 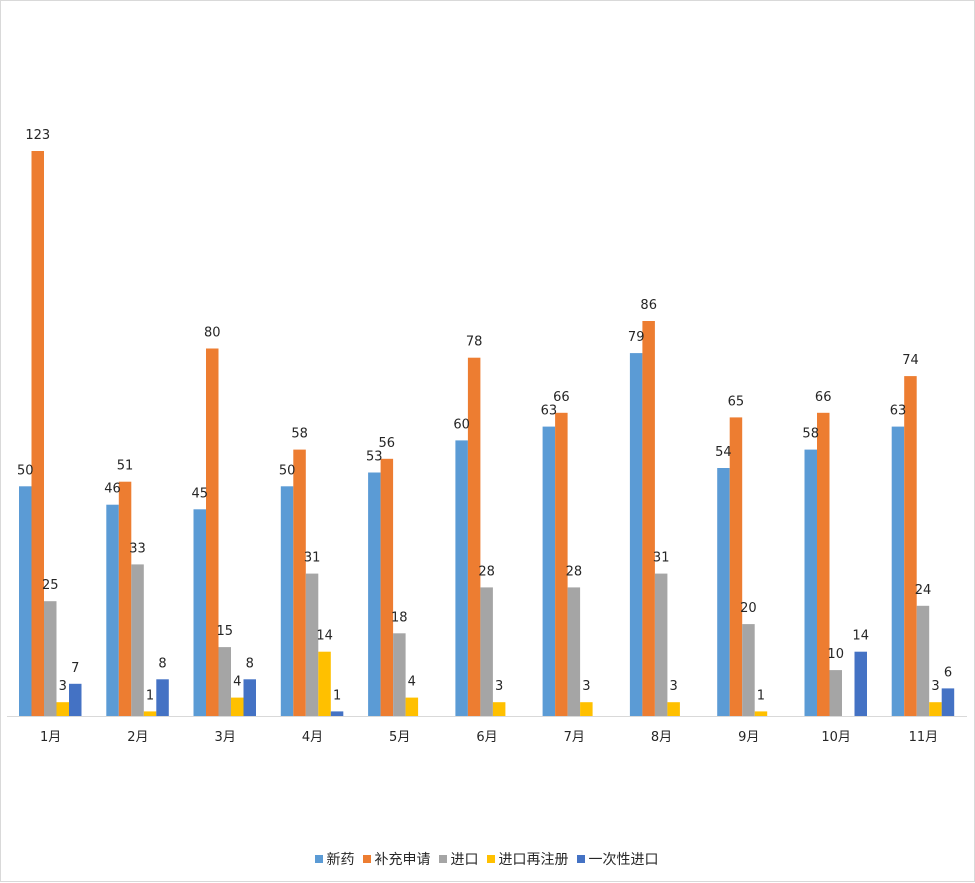 I want to click on data-label-进口-5月: 18, so click(x=399, y=617).